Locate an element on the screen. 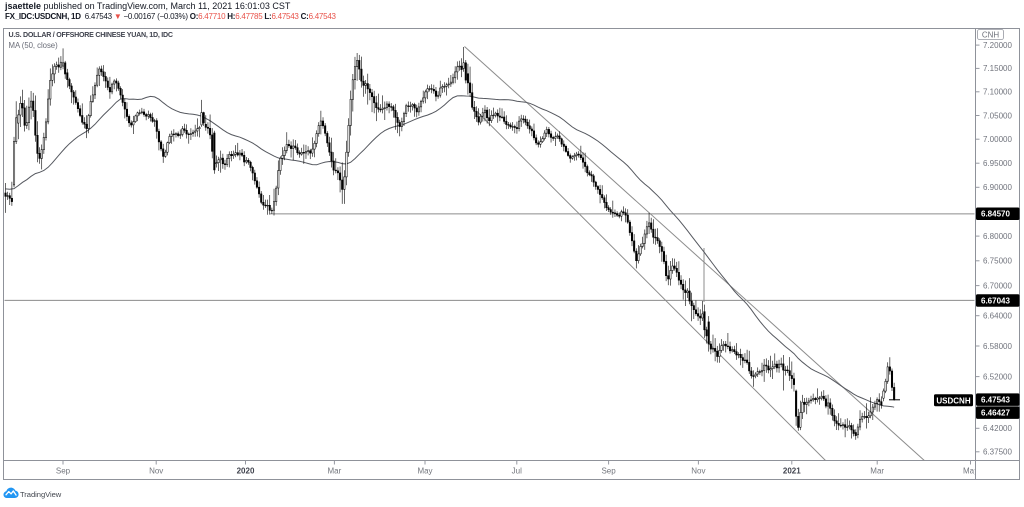 The width and height of the screenshot is (1024, 507). svg-text: 6.95000 is located at coordinates (997, 163).